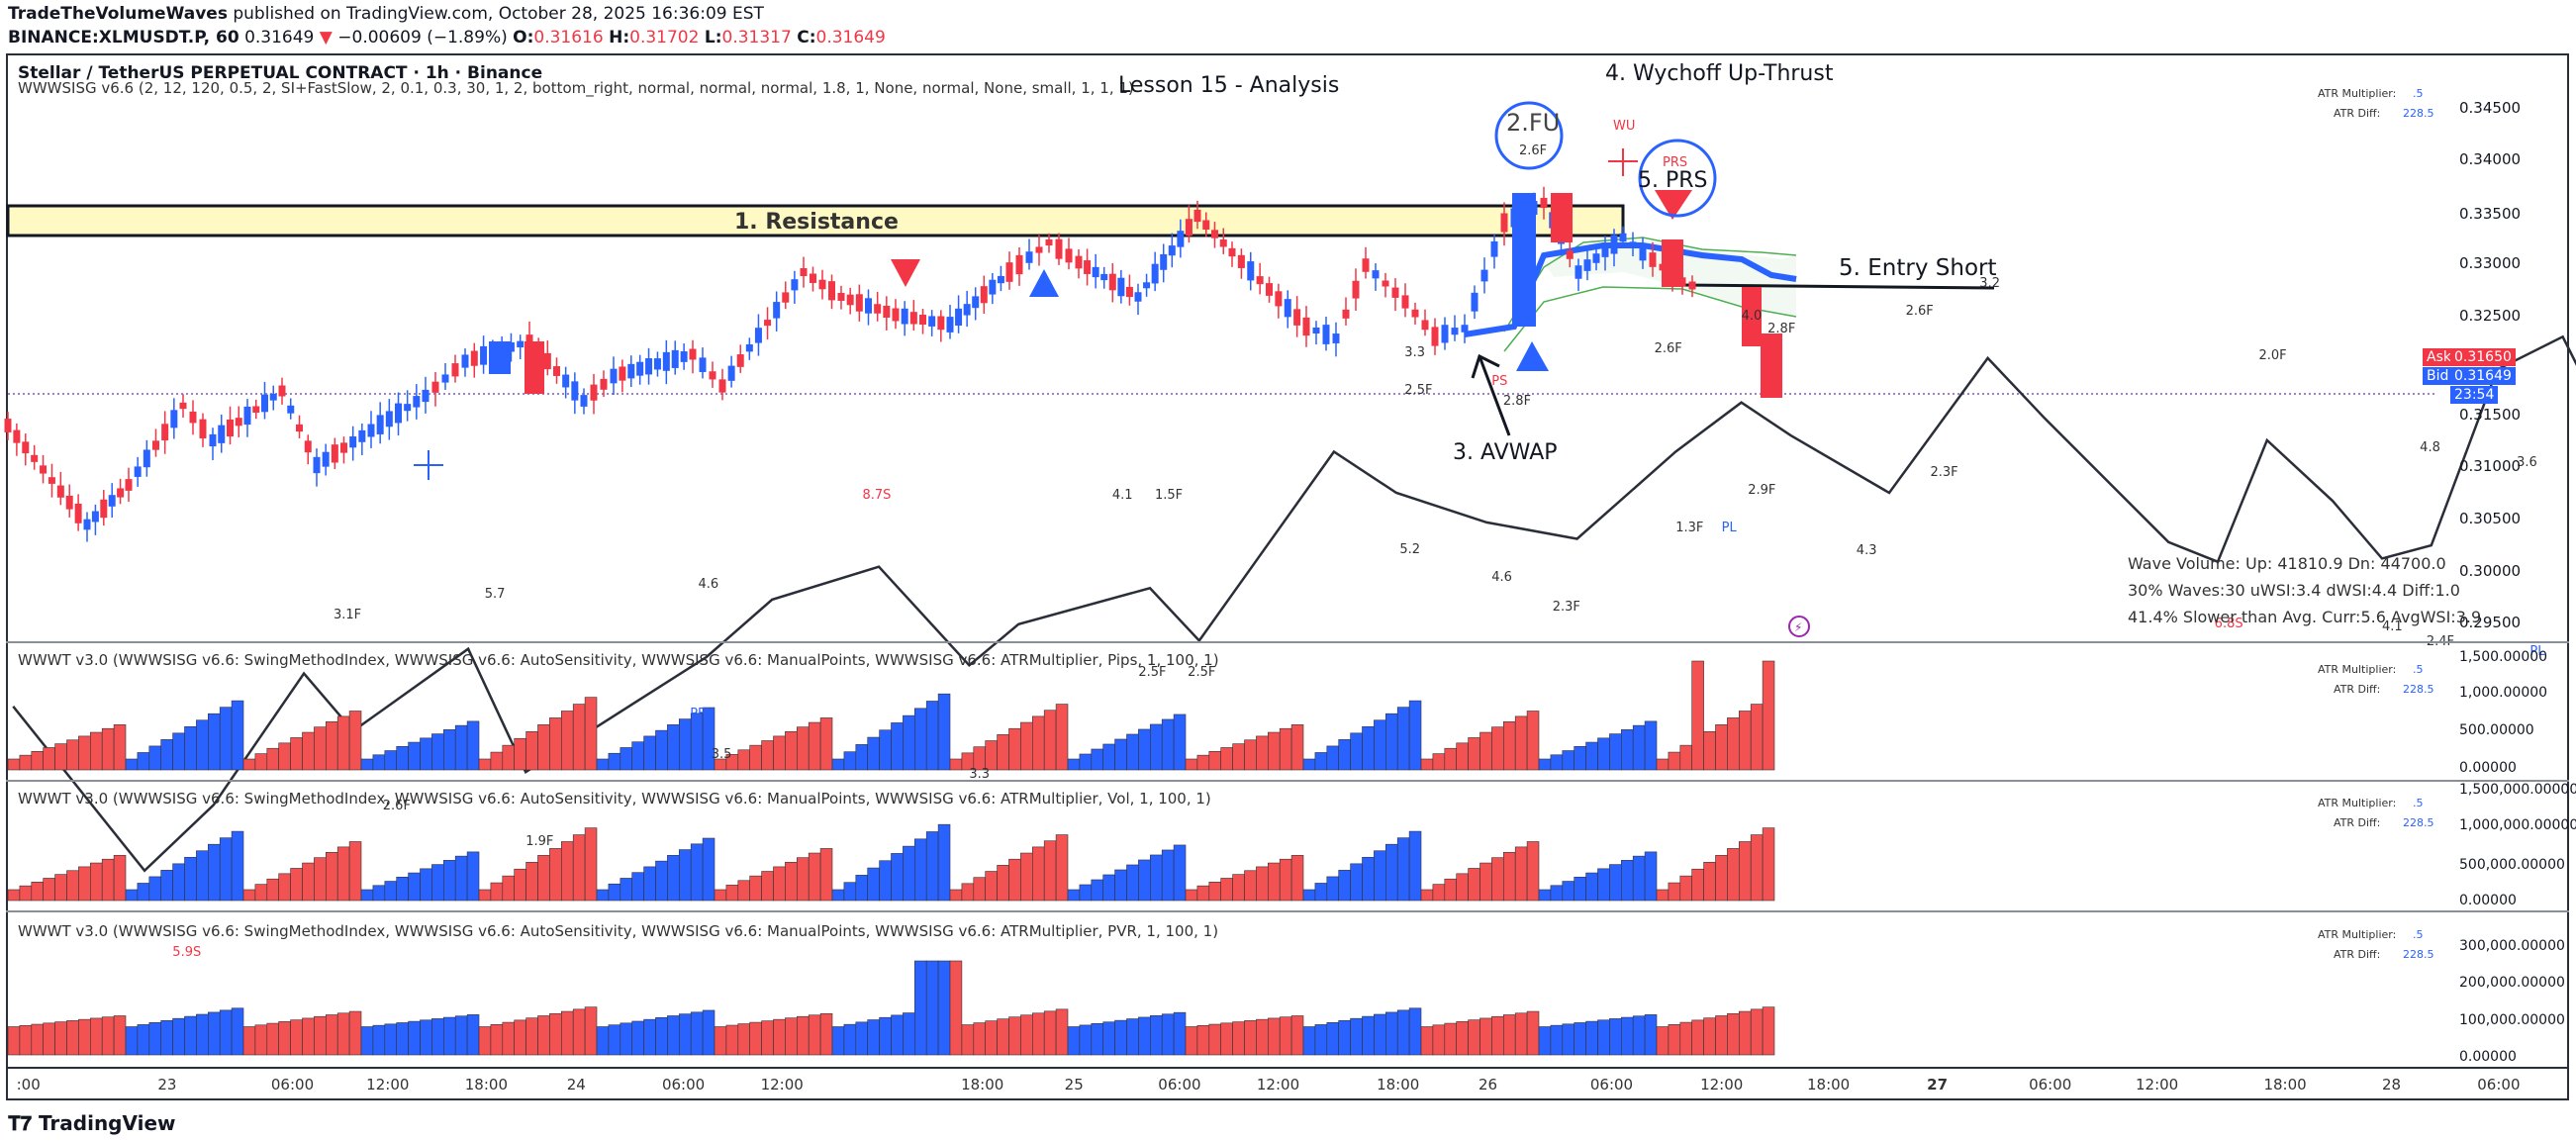 The width and height of the screenshot is (2576, 1141). Describe the element at coordinates (1918, 268) in the screenshot. I see `entry-short-label: 5. Entry Short` at that location.